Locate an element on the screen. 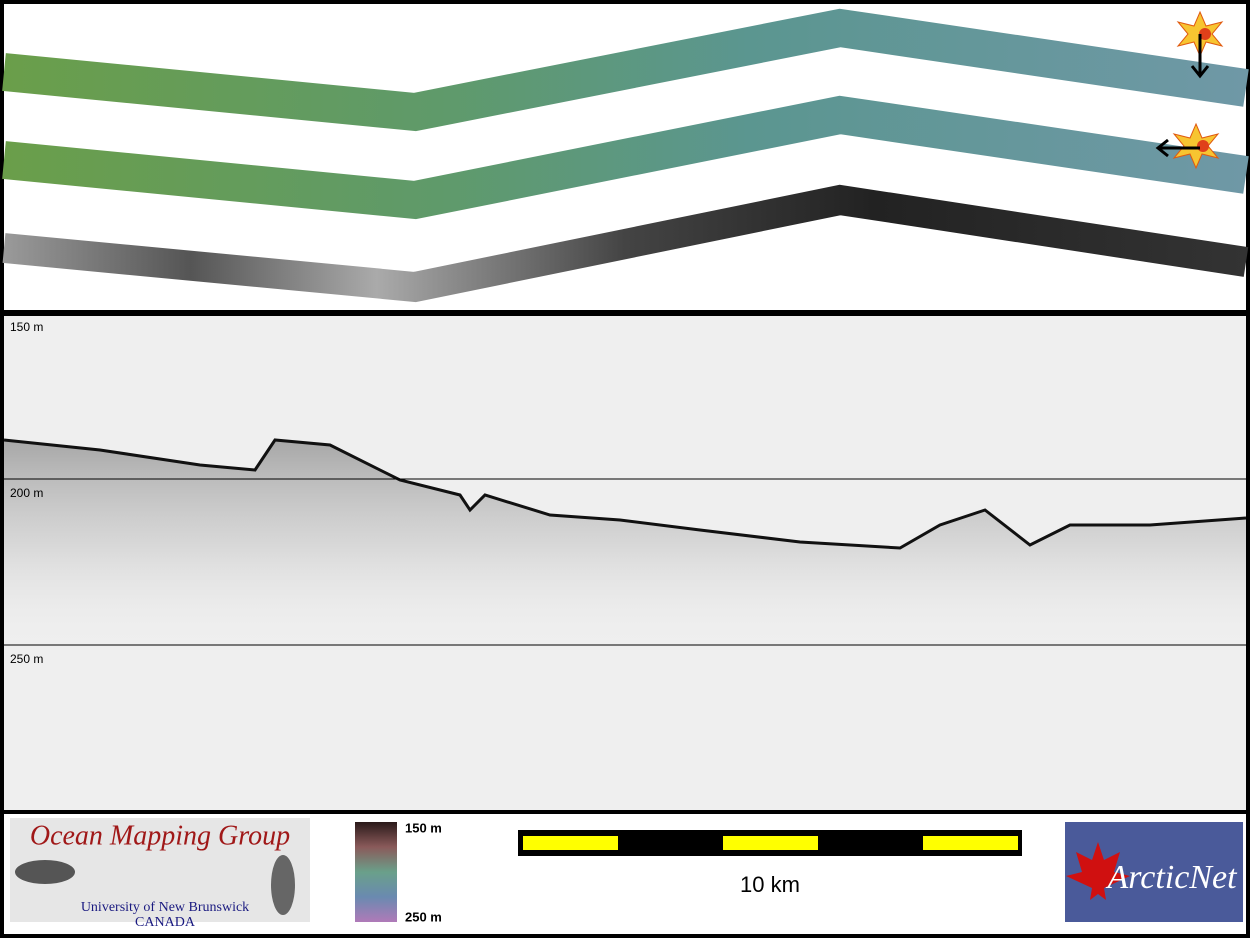 This screenshot has width=1250, height=938. logo-text: CANADA is located at coordinates (165, 922).